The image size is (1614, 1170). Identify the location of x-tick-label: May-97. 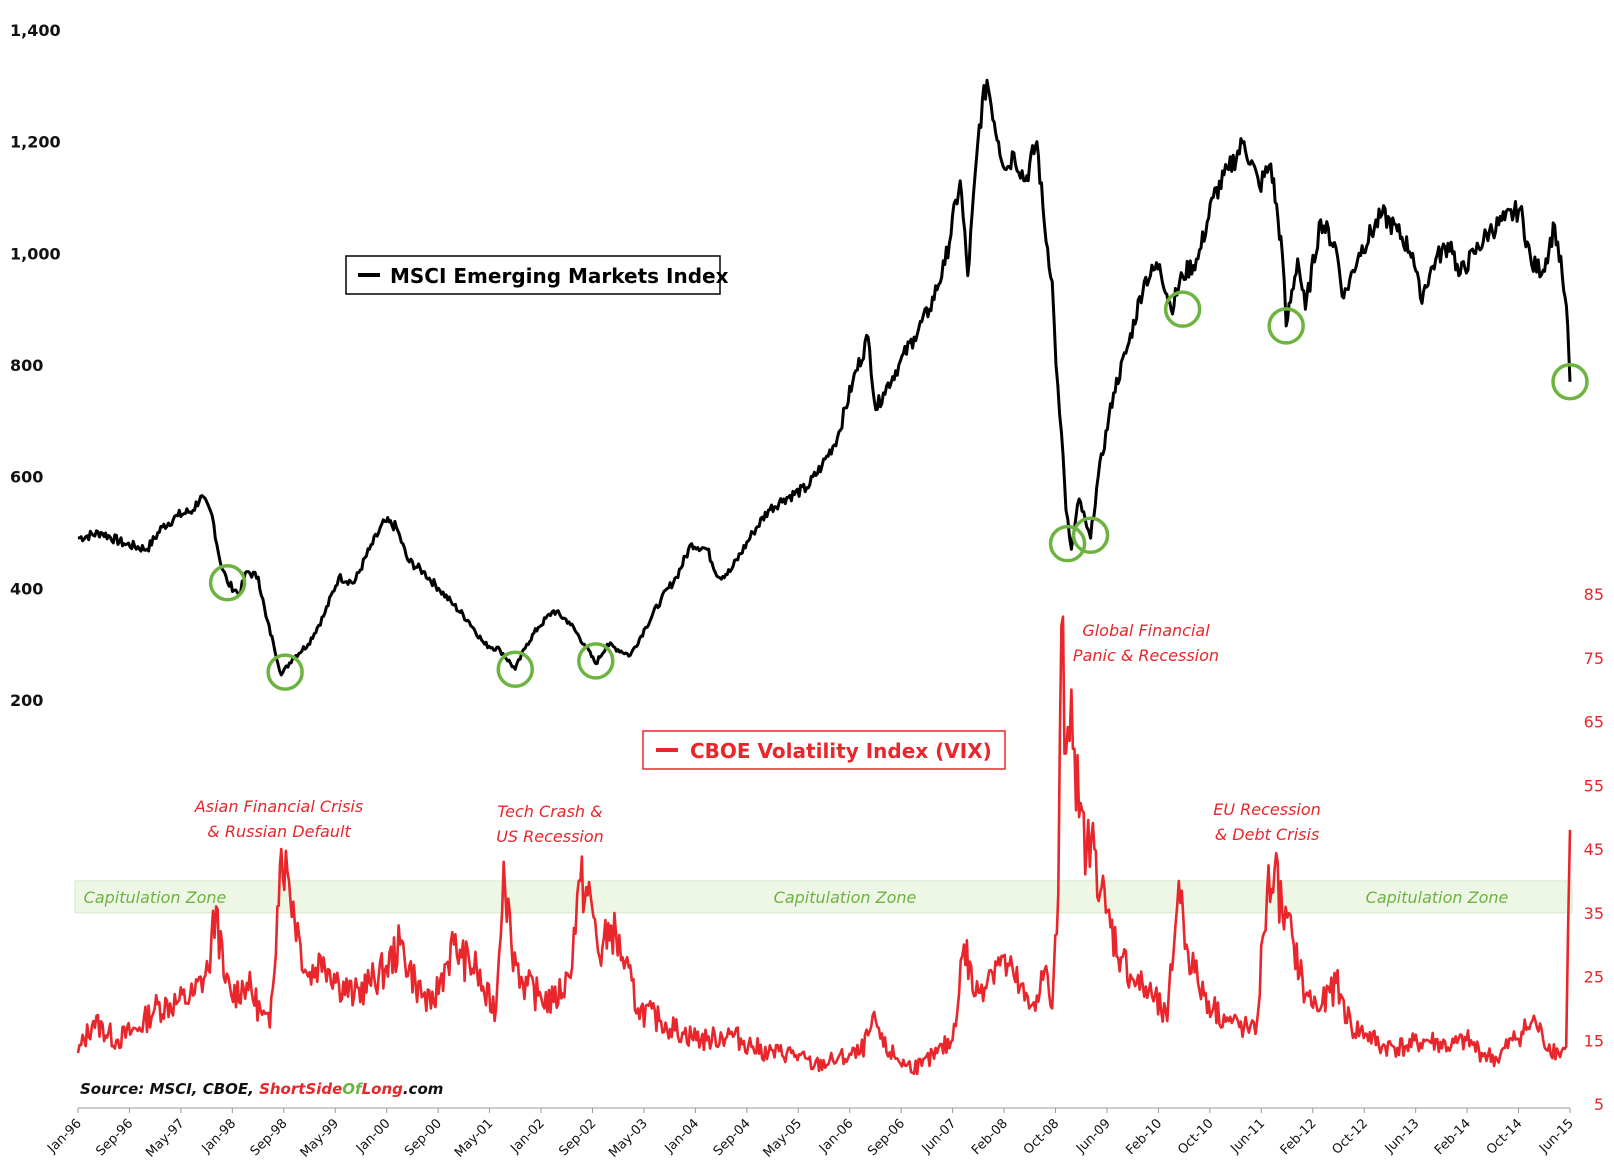
(165, 1138).